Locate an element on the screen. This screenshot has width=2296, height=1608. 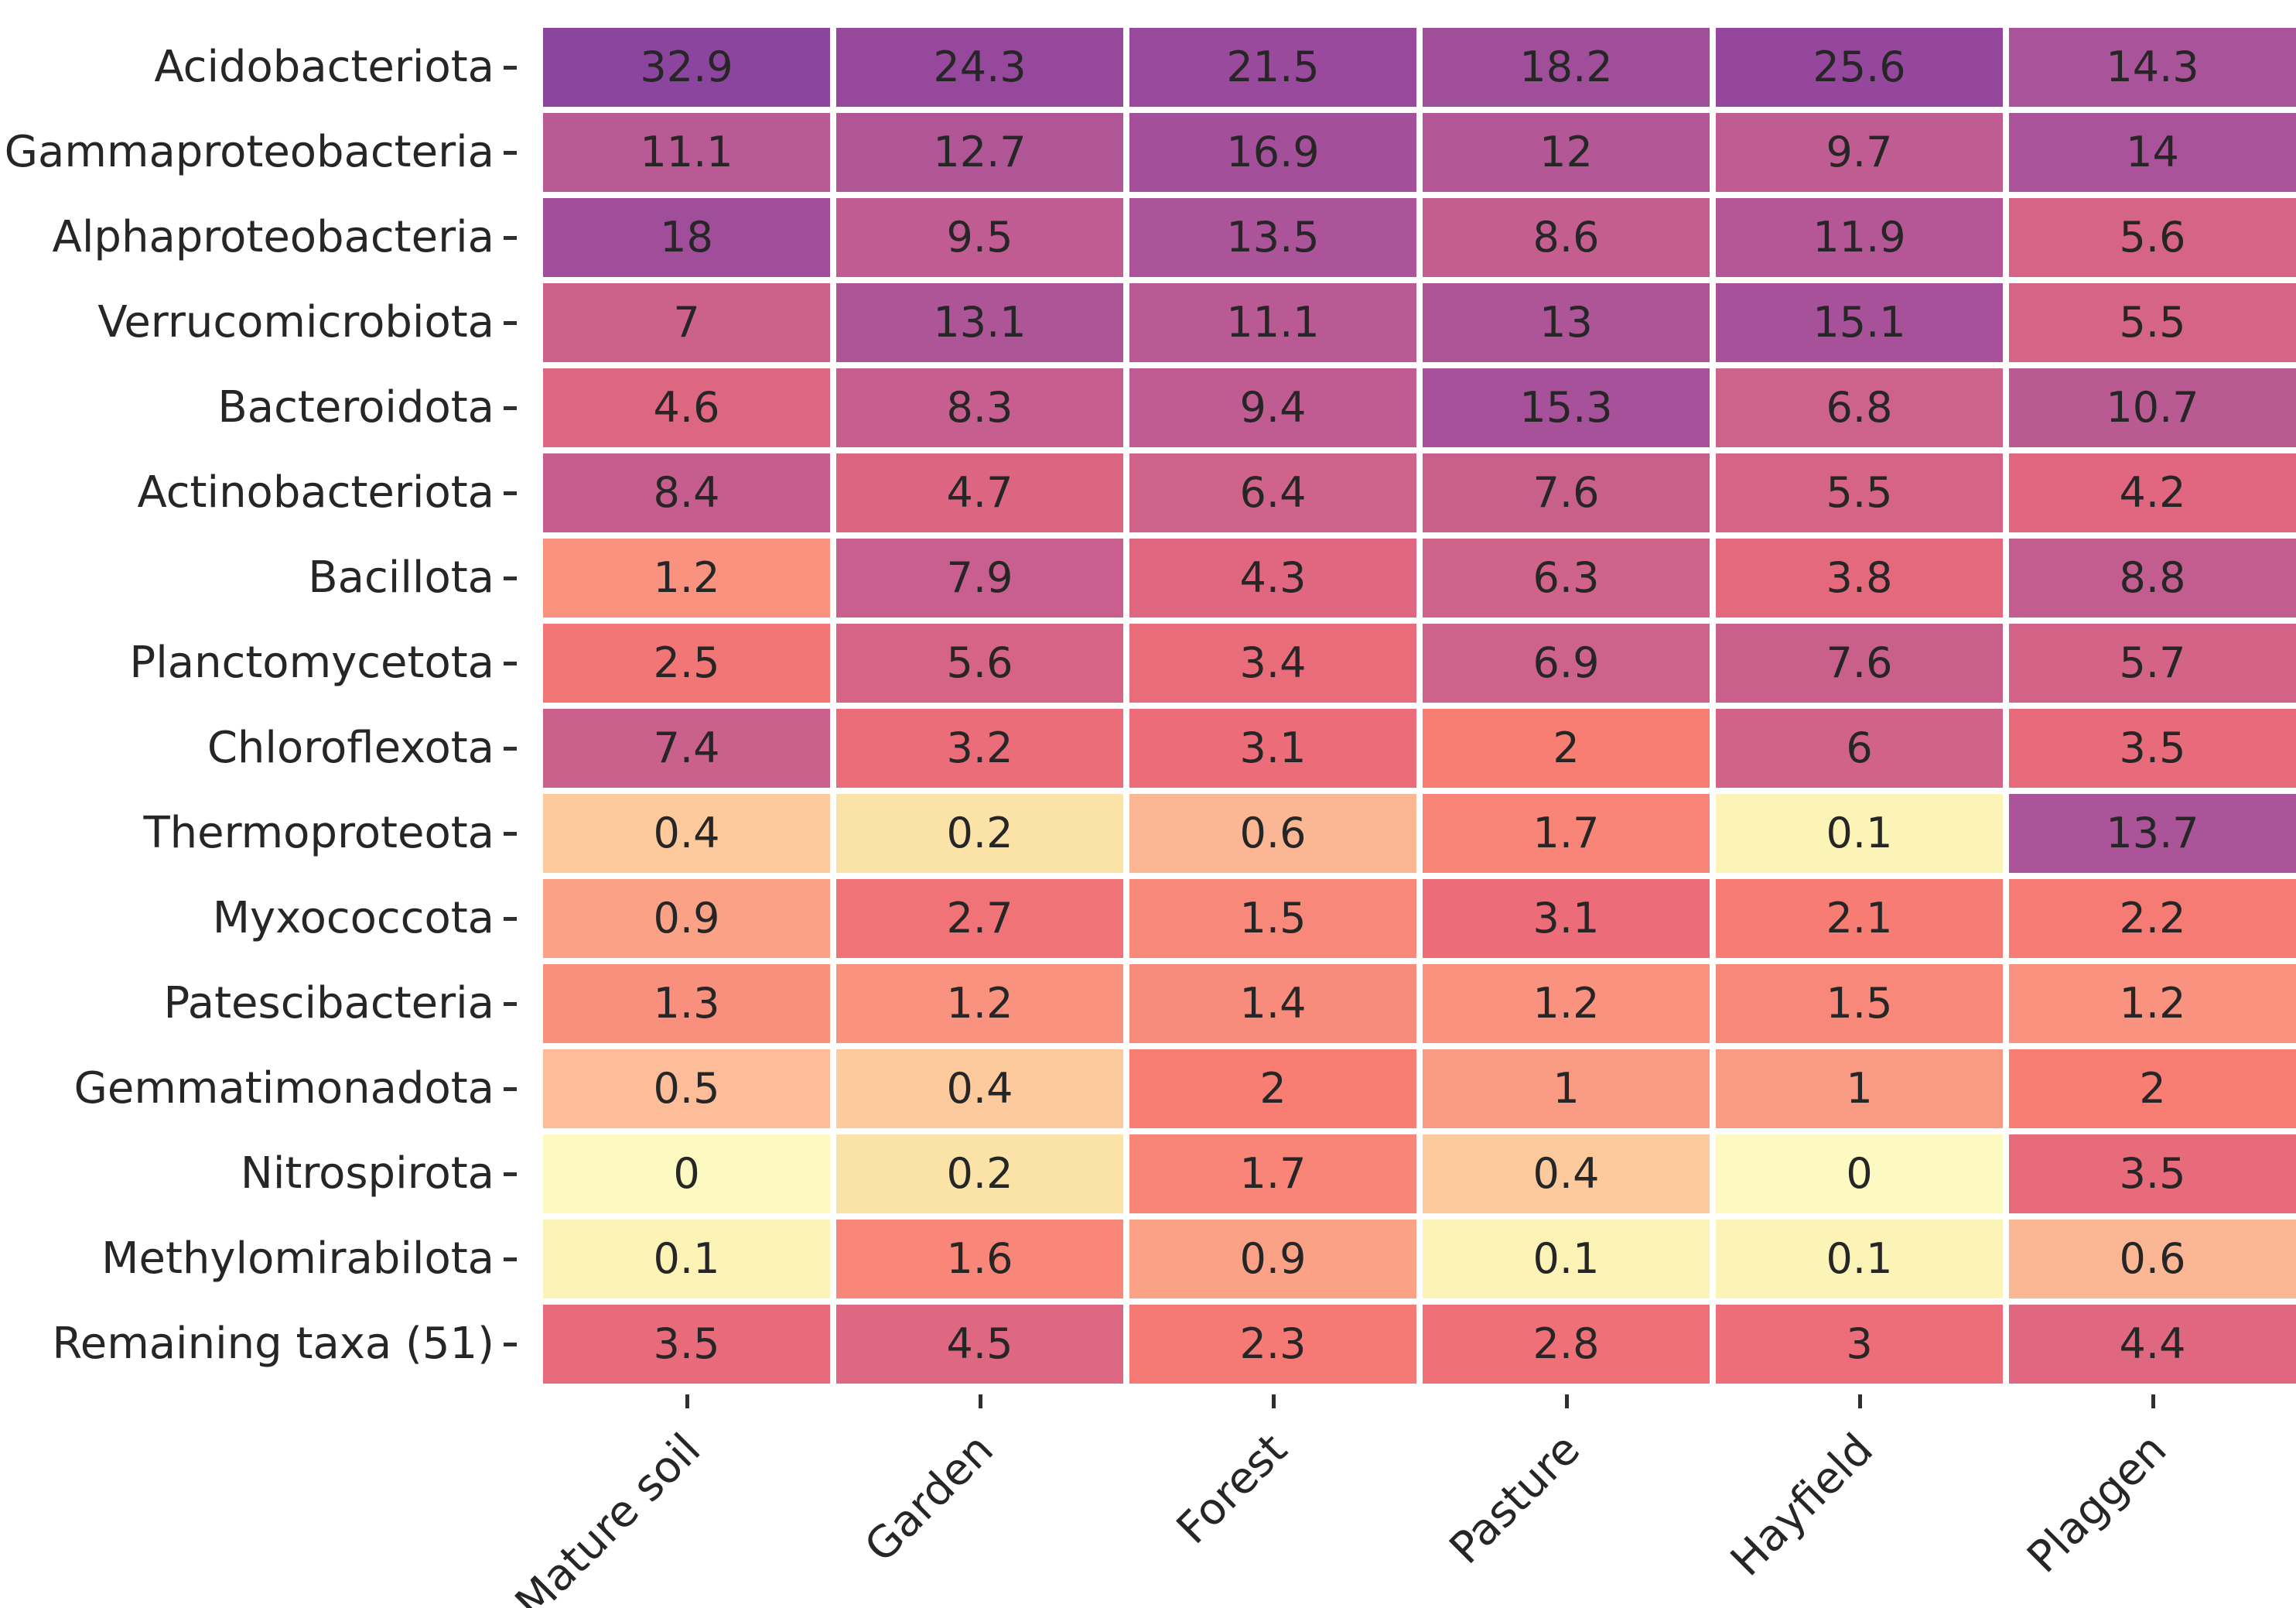
heatmap-cell: 3 is located at coordinates (1860, 1345).